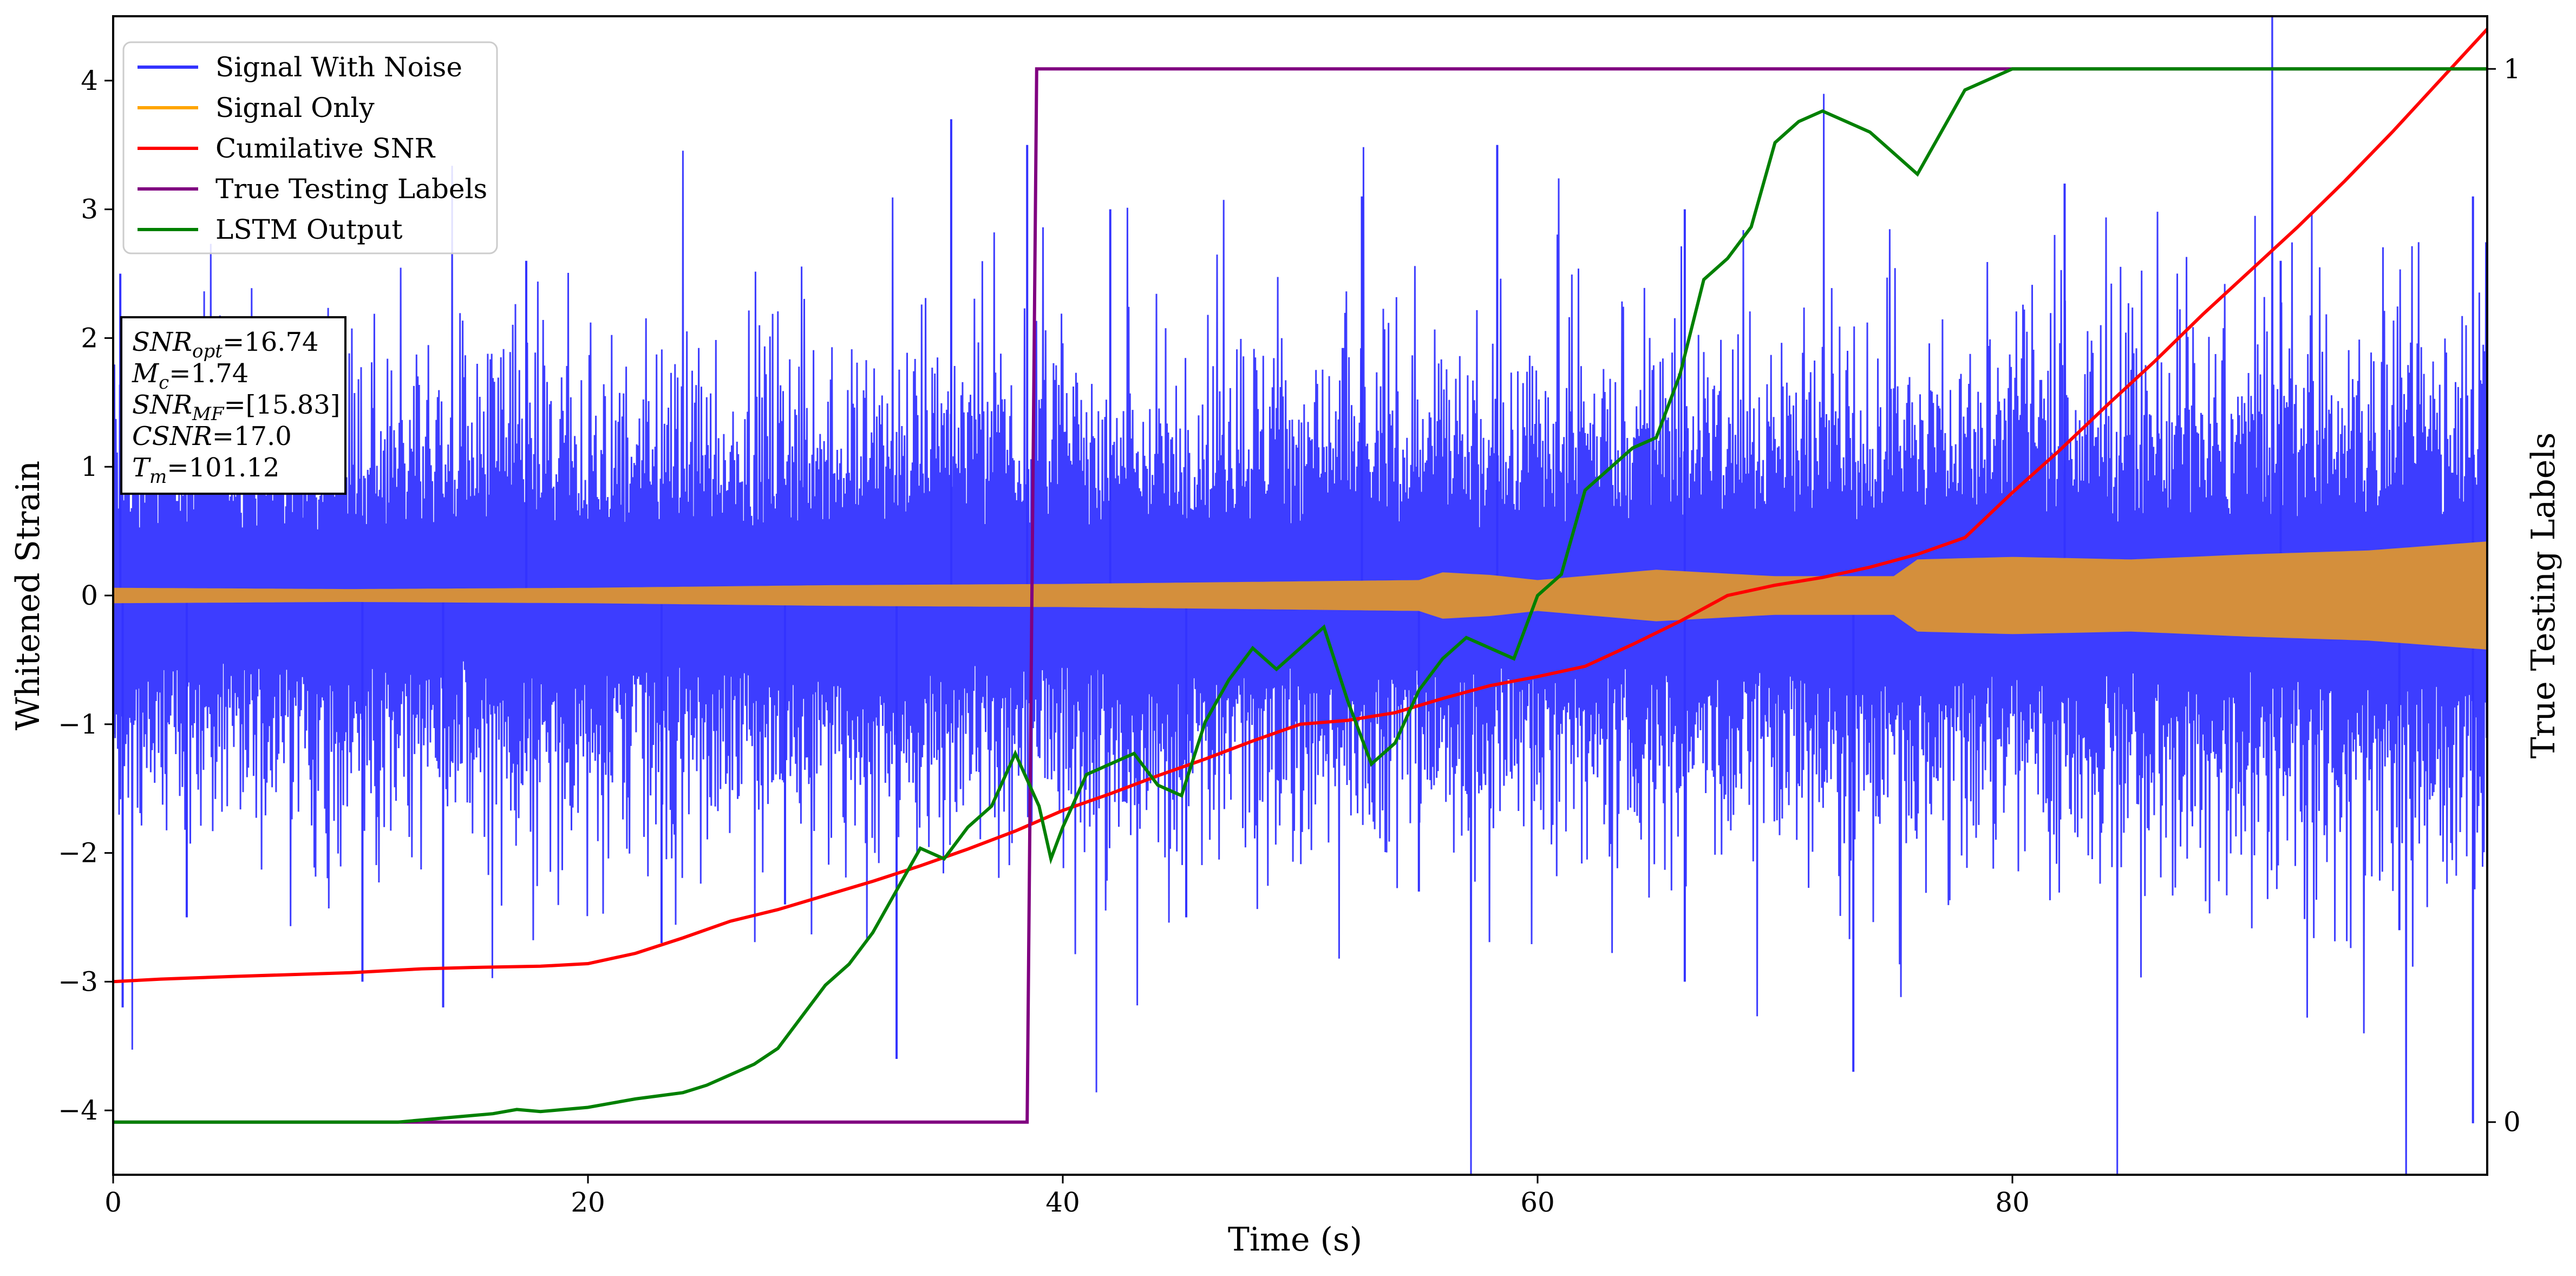  I want to click on y2-tick-label: 1, so click(2512, 68).